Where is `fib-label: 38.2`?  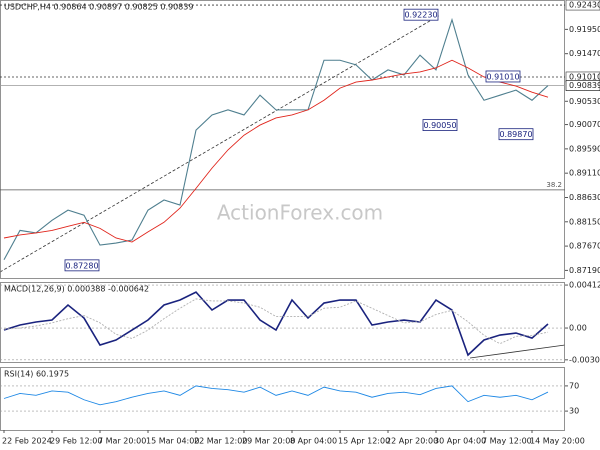 fib-label: 38.2 is located at coordinates (554, 185).